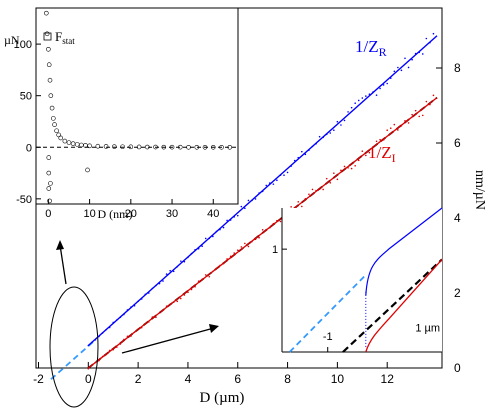 The image size is (491, 414). What do you see at coordinates (29, 148) in the screenshot?
I see `left-inset-y-tick-label: 0` at bounding box center [29, 148].